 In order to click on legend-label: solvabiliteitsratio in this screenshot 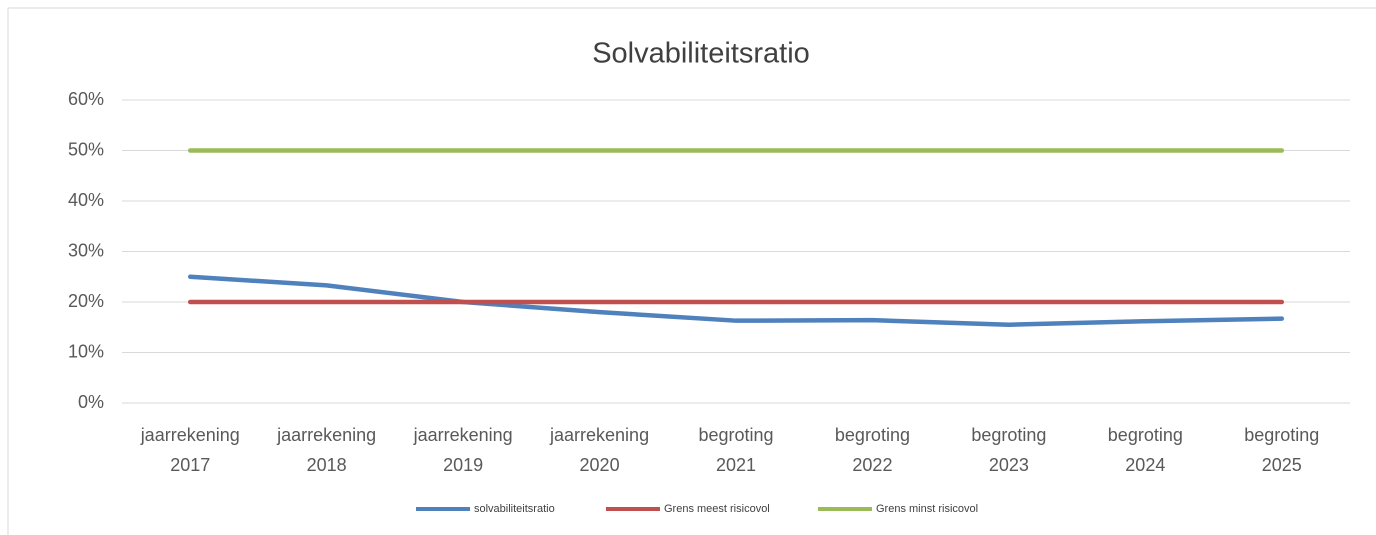, I will do `click(514, 509)`.